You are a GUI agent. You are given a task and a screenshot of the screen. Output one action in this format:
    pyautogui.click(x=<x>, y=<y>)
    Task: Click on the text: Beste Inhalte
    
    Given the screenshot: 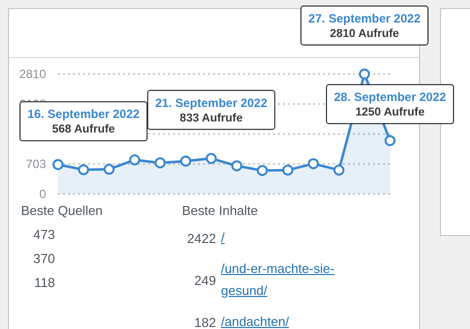 What is the action you would take?
    pyautogui.click(x=220, y=210)
    